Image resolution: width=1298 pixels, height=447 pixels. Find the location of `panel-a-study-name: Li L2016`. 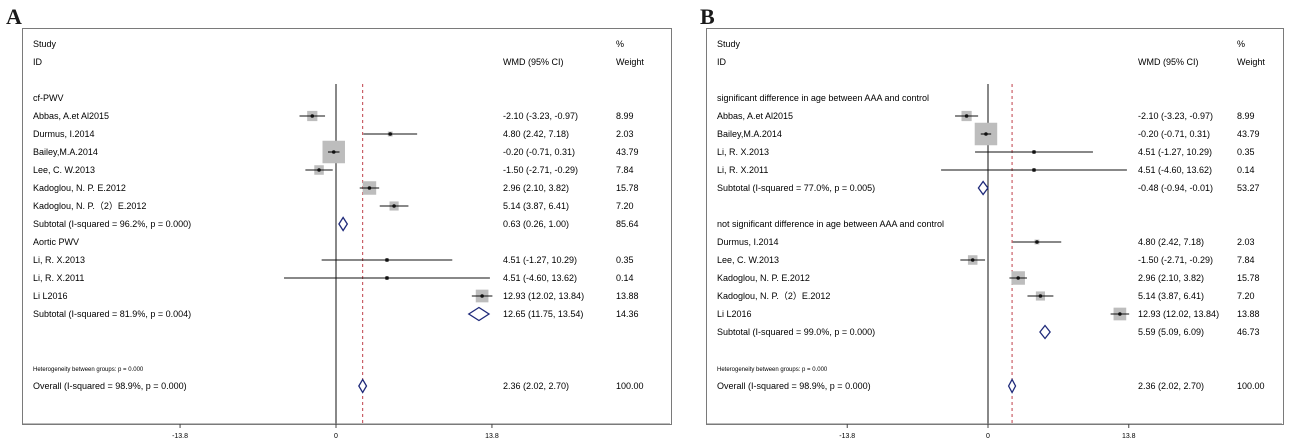

panel-a-study-name: Li L2016 is located at coordinates (50, 296).